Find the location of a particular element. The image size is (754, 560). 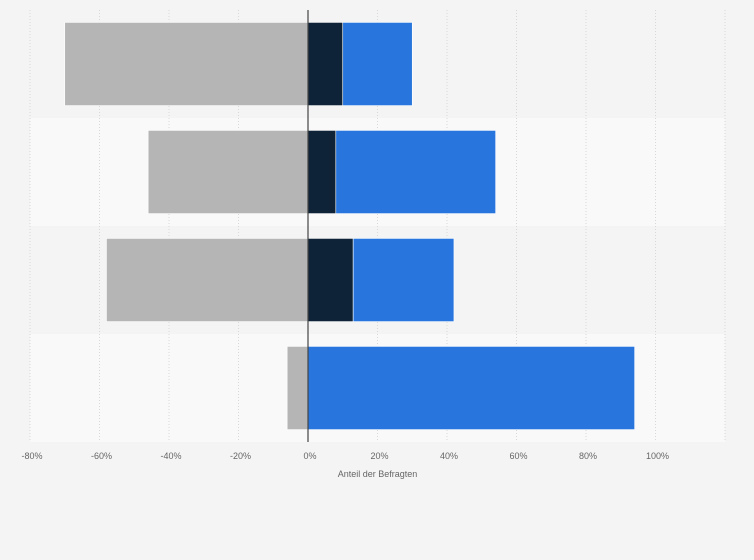

x-tick-label: -60% is located at coordinates (101, 456).